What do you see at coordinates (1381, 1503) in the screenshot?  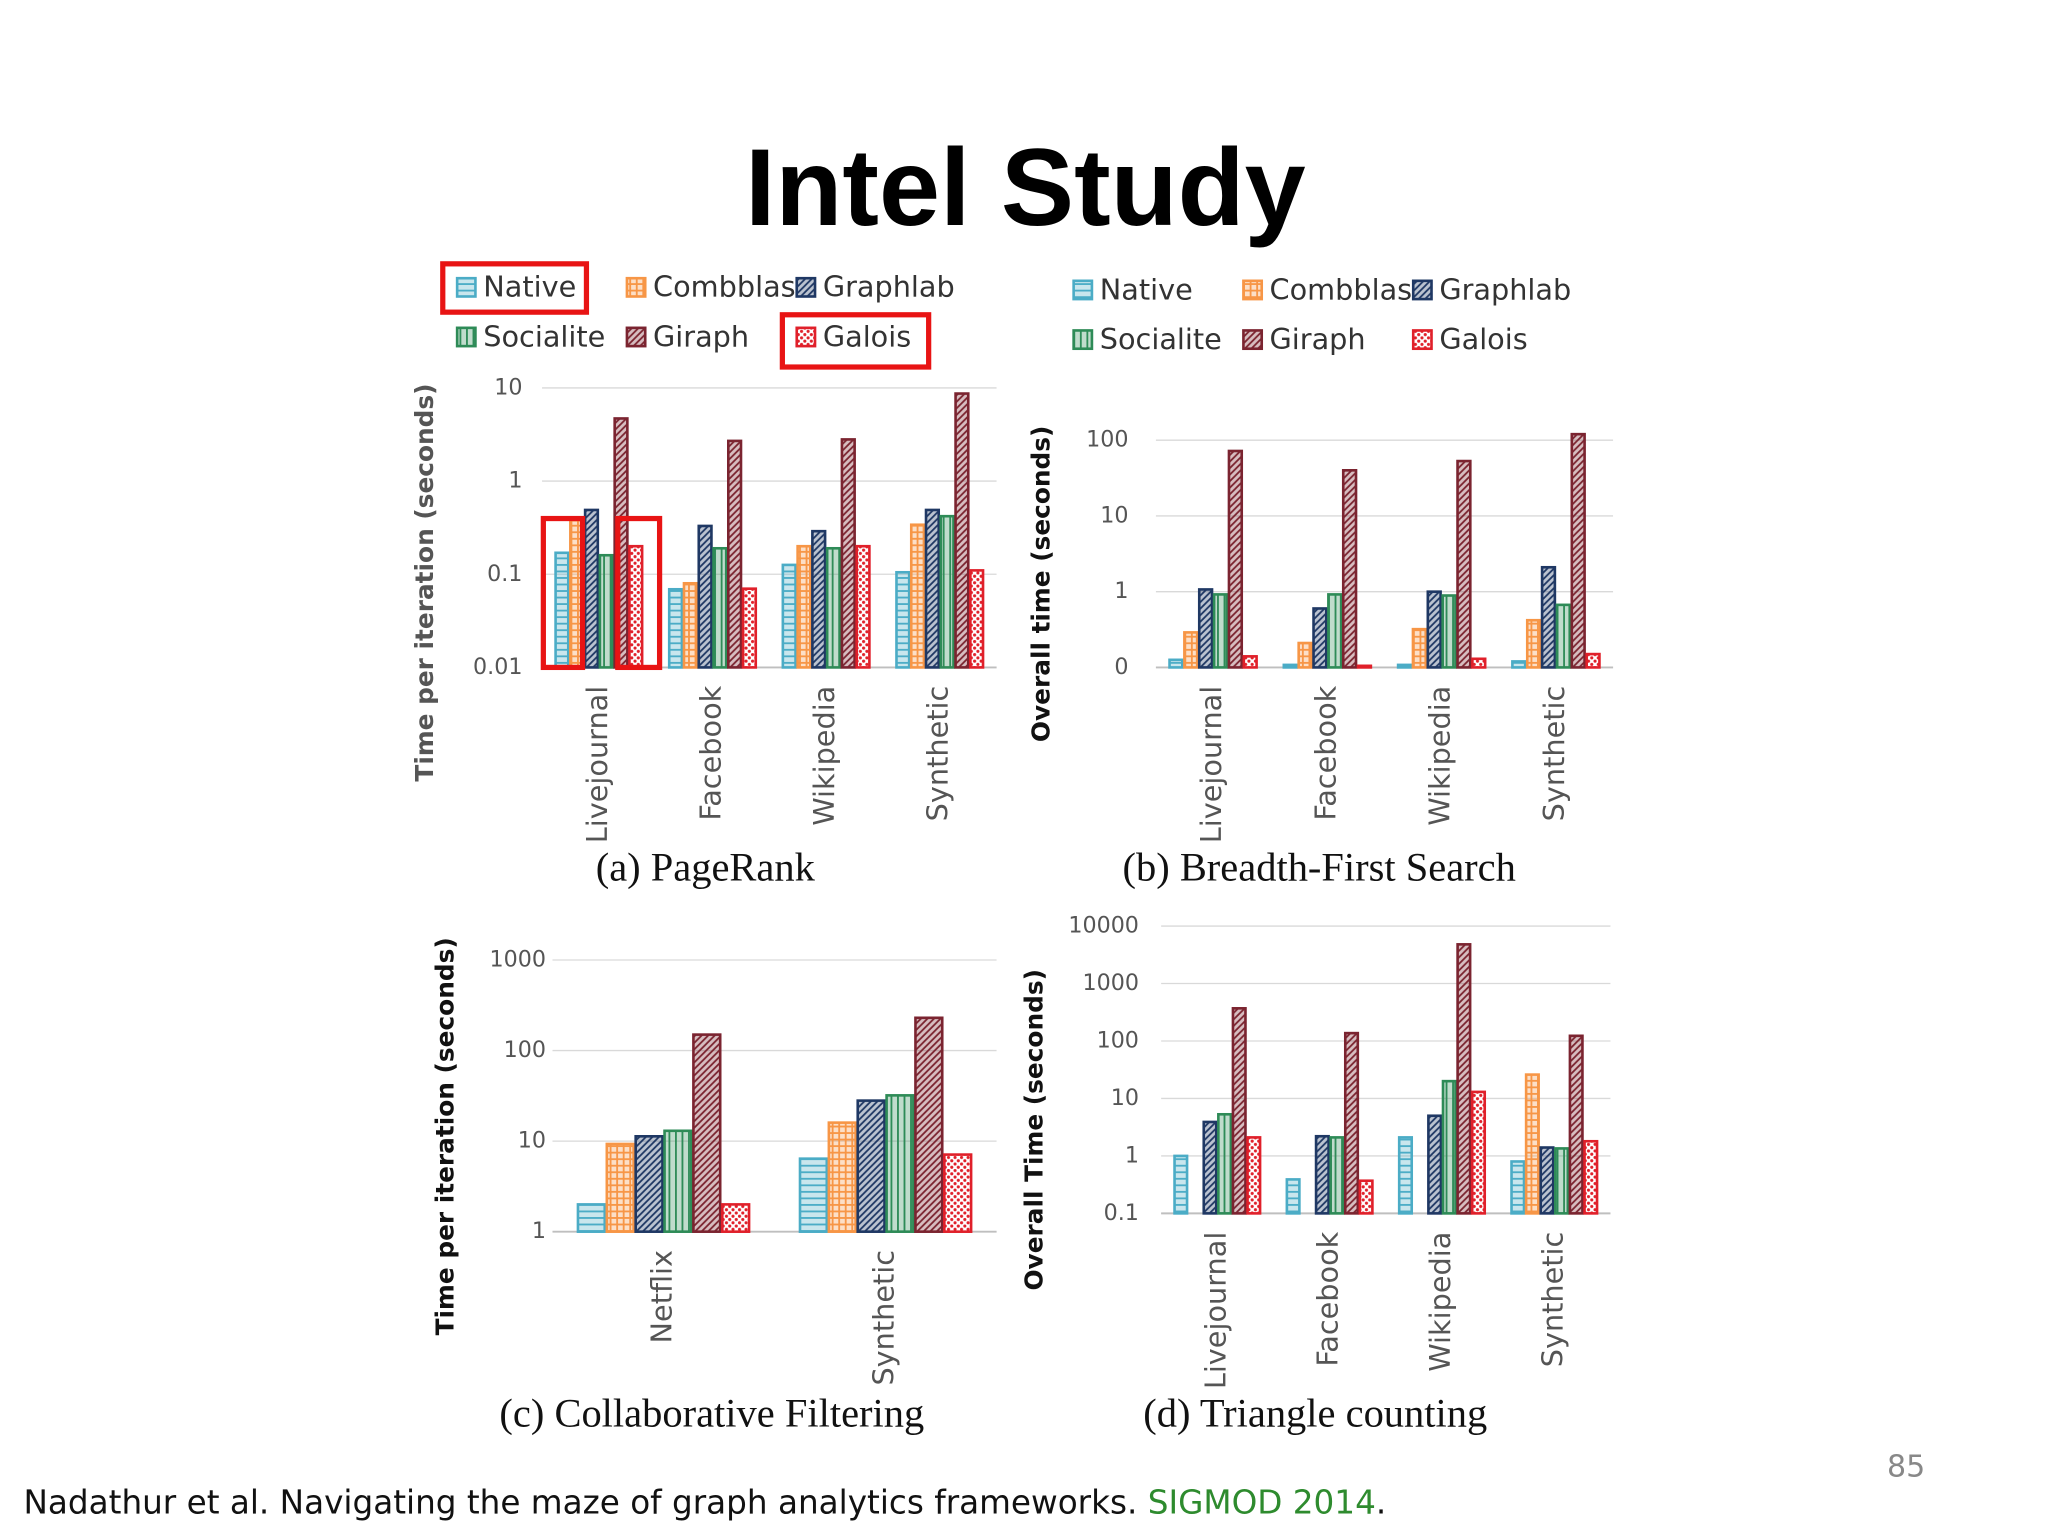 I see `footer-end: .` at bounding box center [1381, 1503].